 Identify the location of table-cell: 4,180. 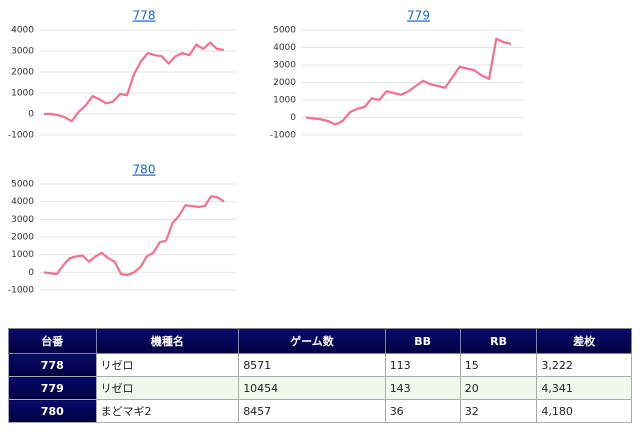
(584, 411).